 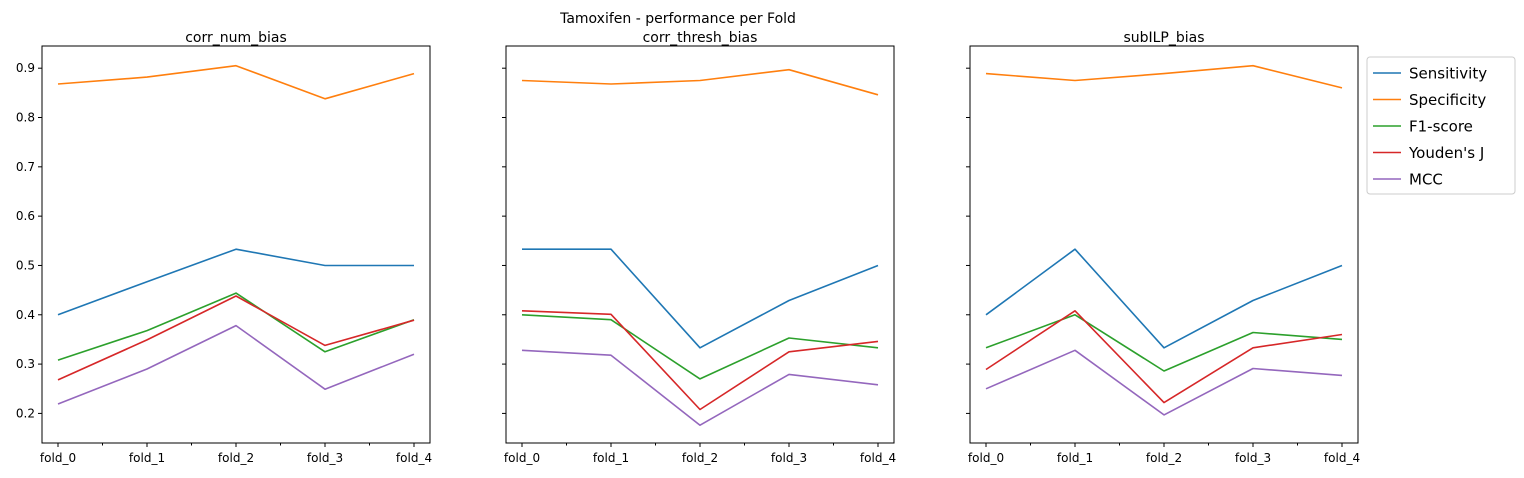 What do you see at coordinates (700, 38) in the screenshot?
I see `panel-title: corr_thresh_bias` at bounding box center [700, 38].